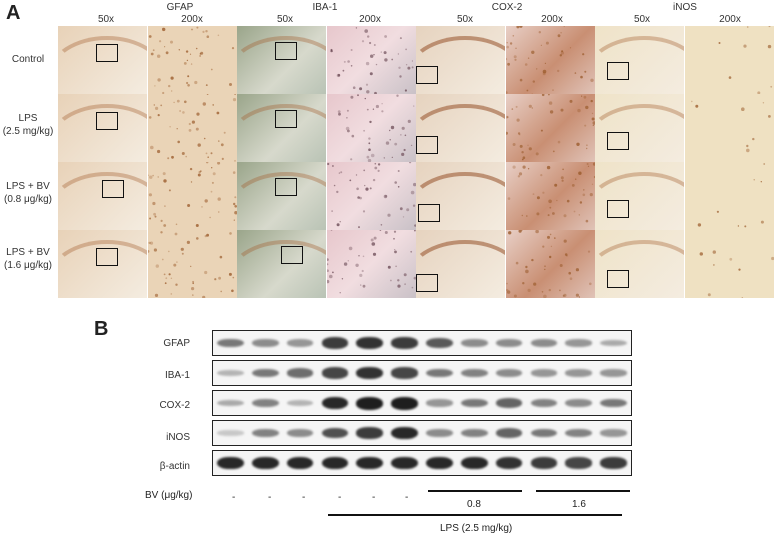 The width and height of the screenshot is (778, 538). What do you see at coordinates (270, 497) in the screenshot?
I see `bv-dash-2: -` at bounding box center [270, 497].